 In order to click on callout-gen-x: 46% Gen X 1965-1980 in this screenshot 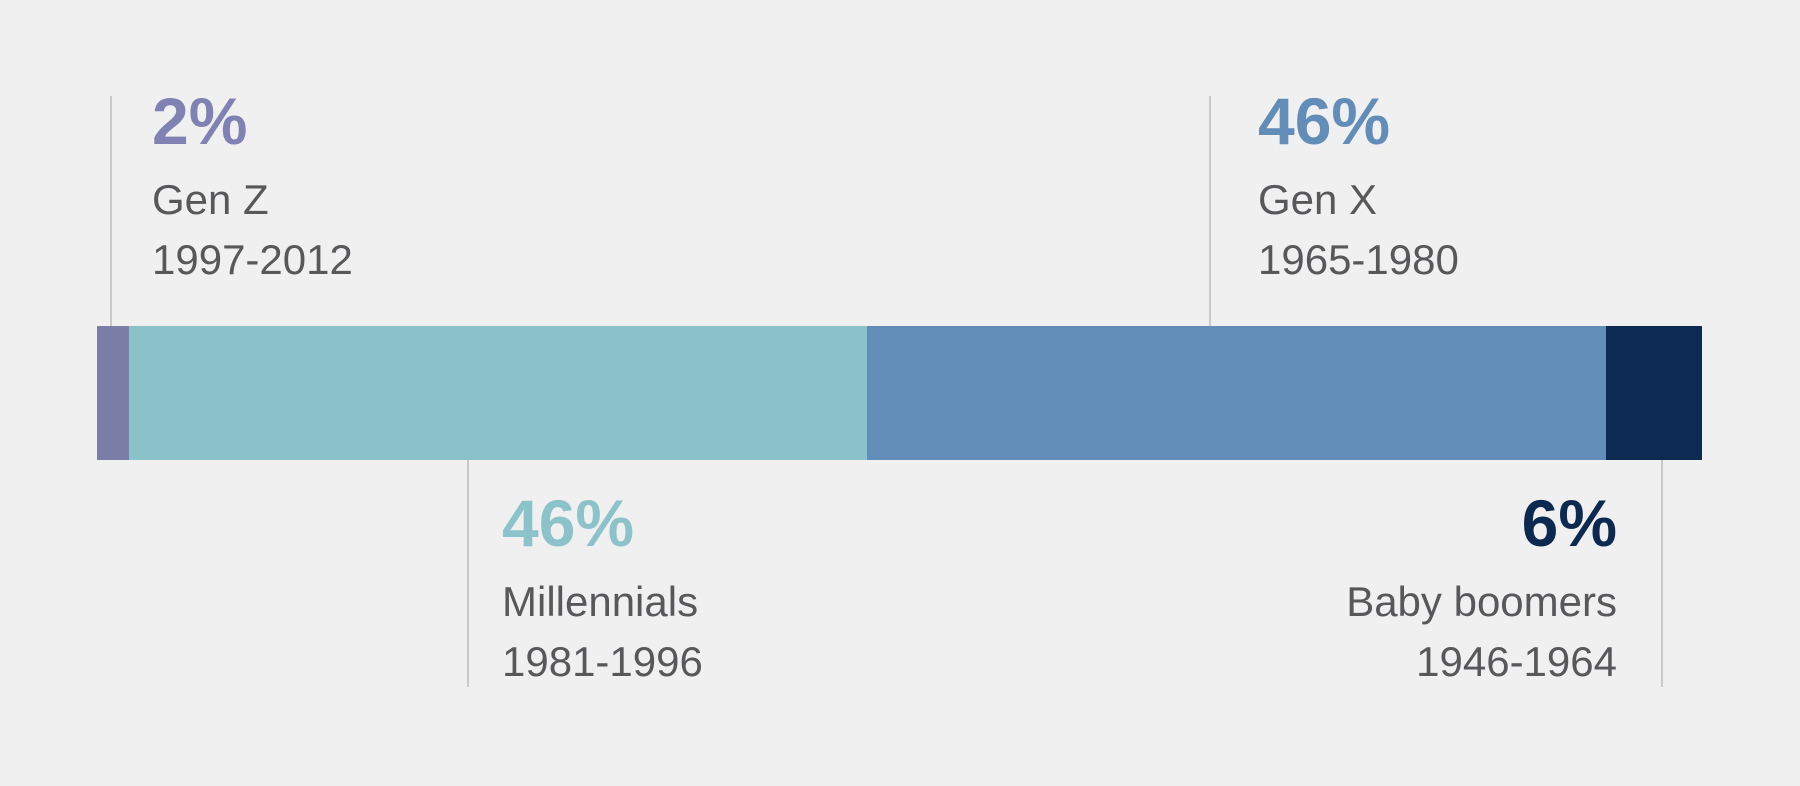, I will do `click(1358, 189)`.